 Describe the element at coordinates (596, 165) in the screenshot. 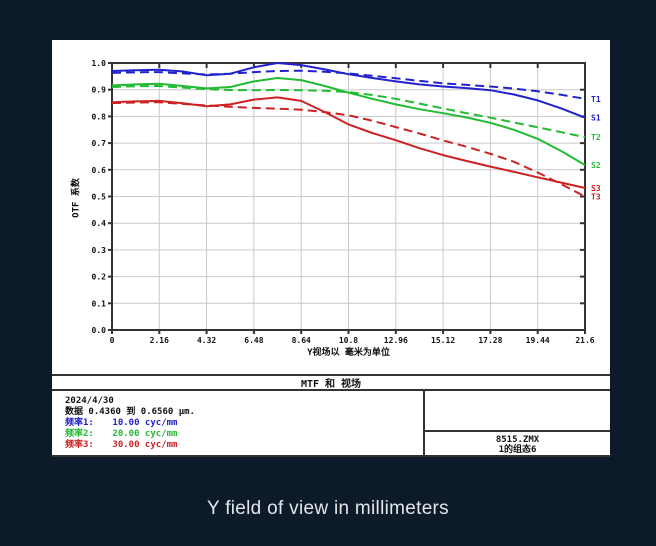

I see `legend-label-S2: S2` at that location.